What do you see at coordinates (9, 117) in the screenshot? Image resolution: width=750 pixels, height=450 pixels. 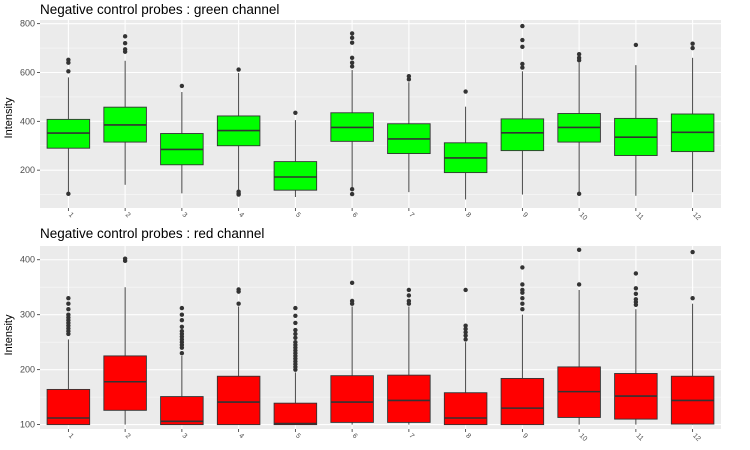 I see `green-y-axis-label: Intensity` at bounding box center [9, 117].